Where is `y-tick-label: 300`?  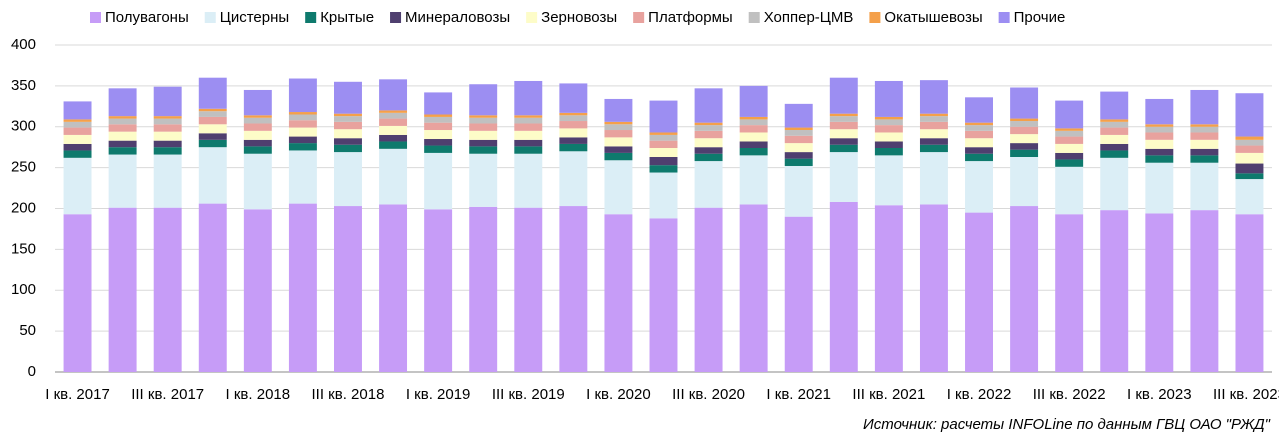
y-tick-label: 300 is located at coordinates (23, 126).